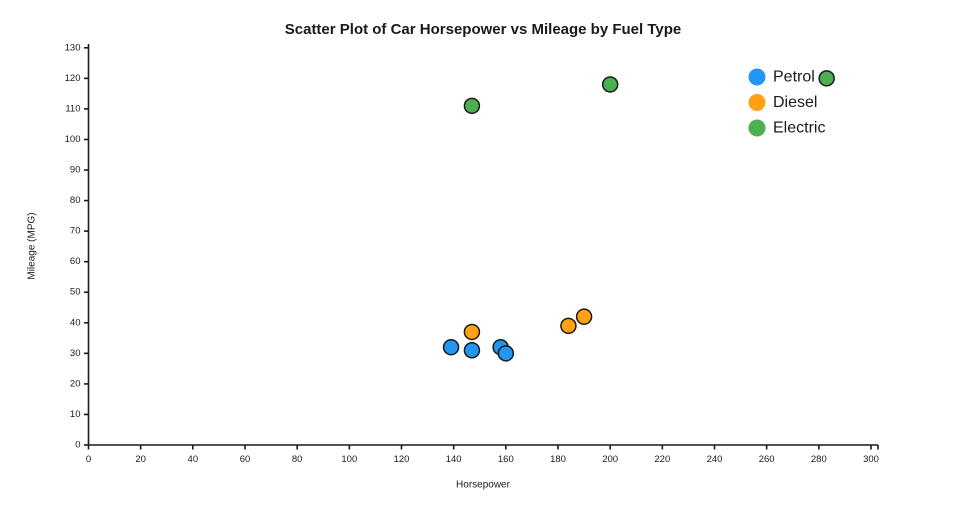 The image size is (960, 505). I want to click on x-tick-label: 60, so click(245, 459).